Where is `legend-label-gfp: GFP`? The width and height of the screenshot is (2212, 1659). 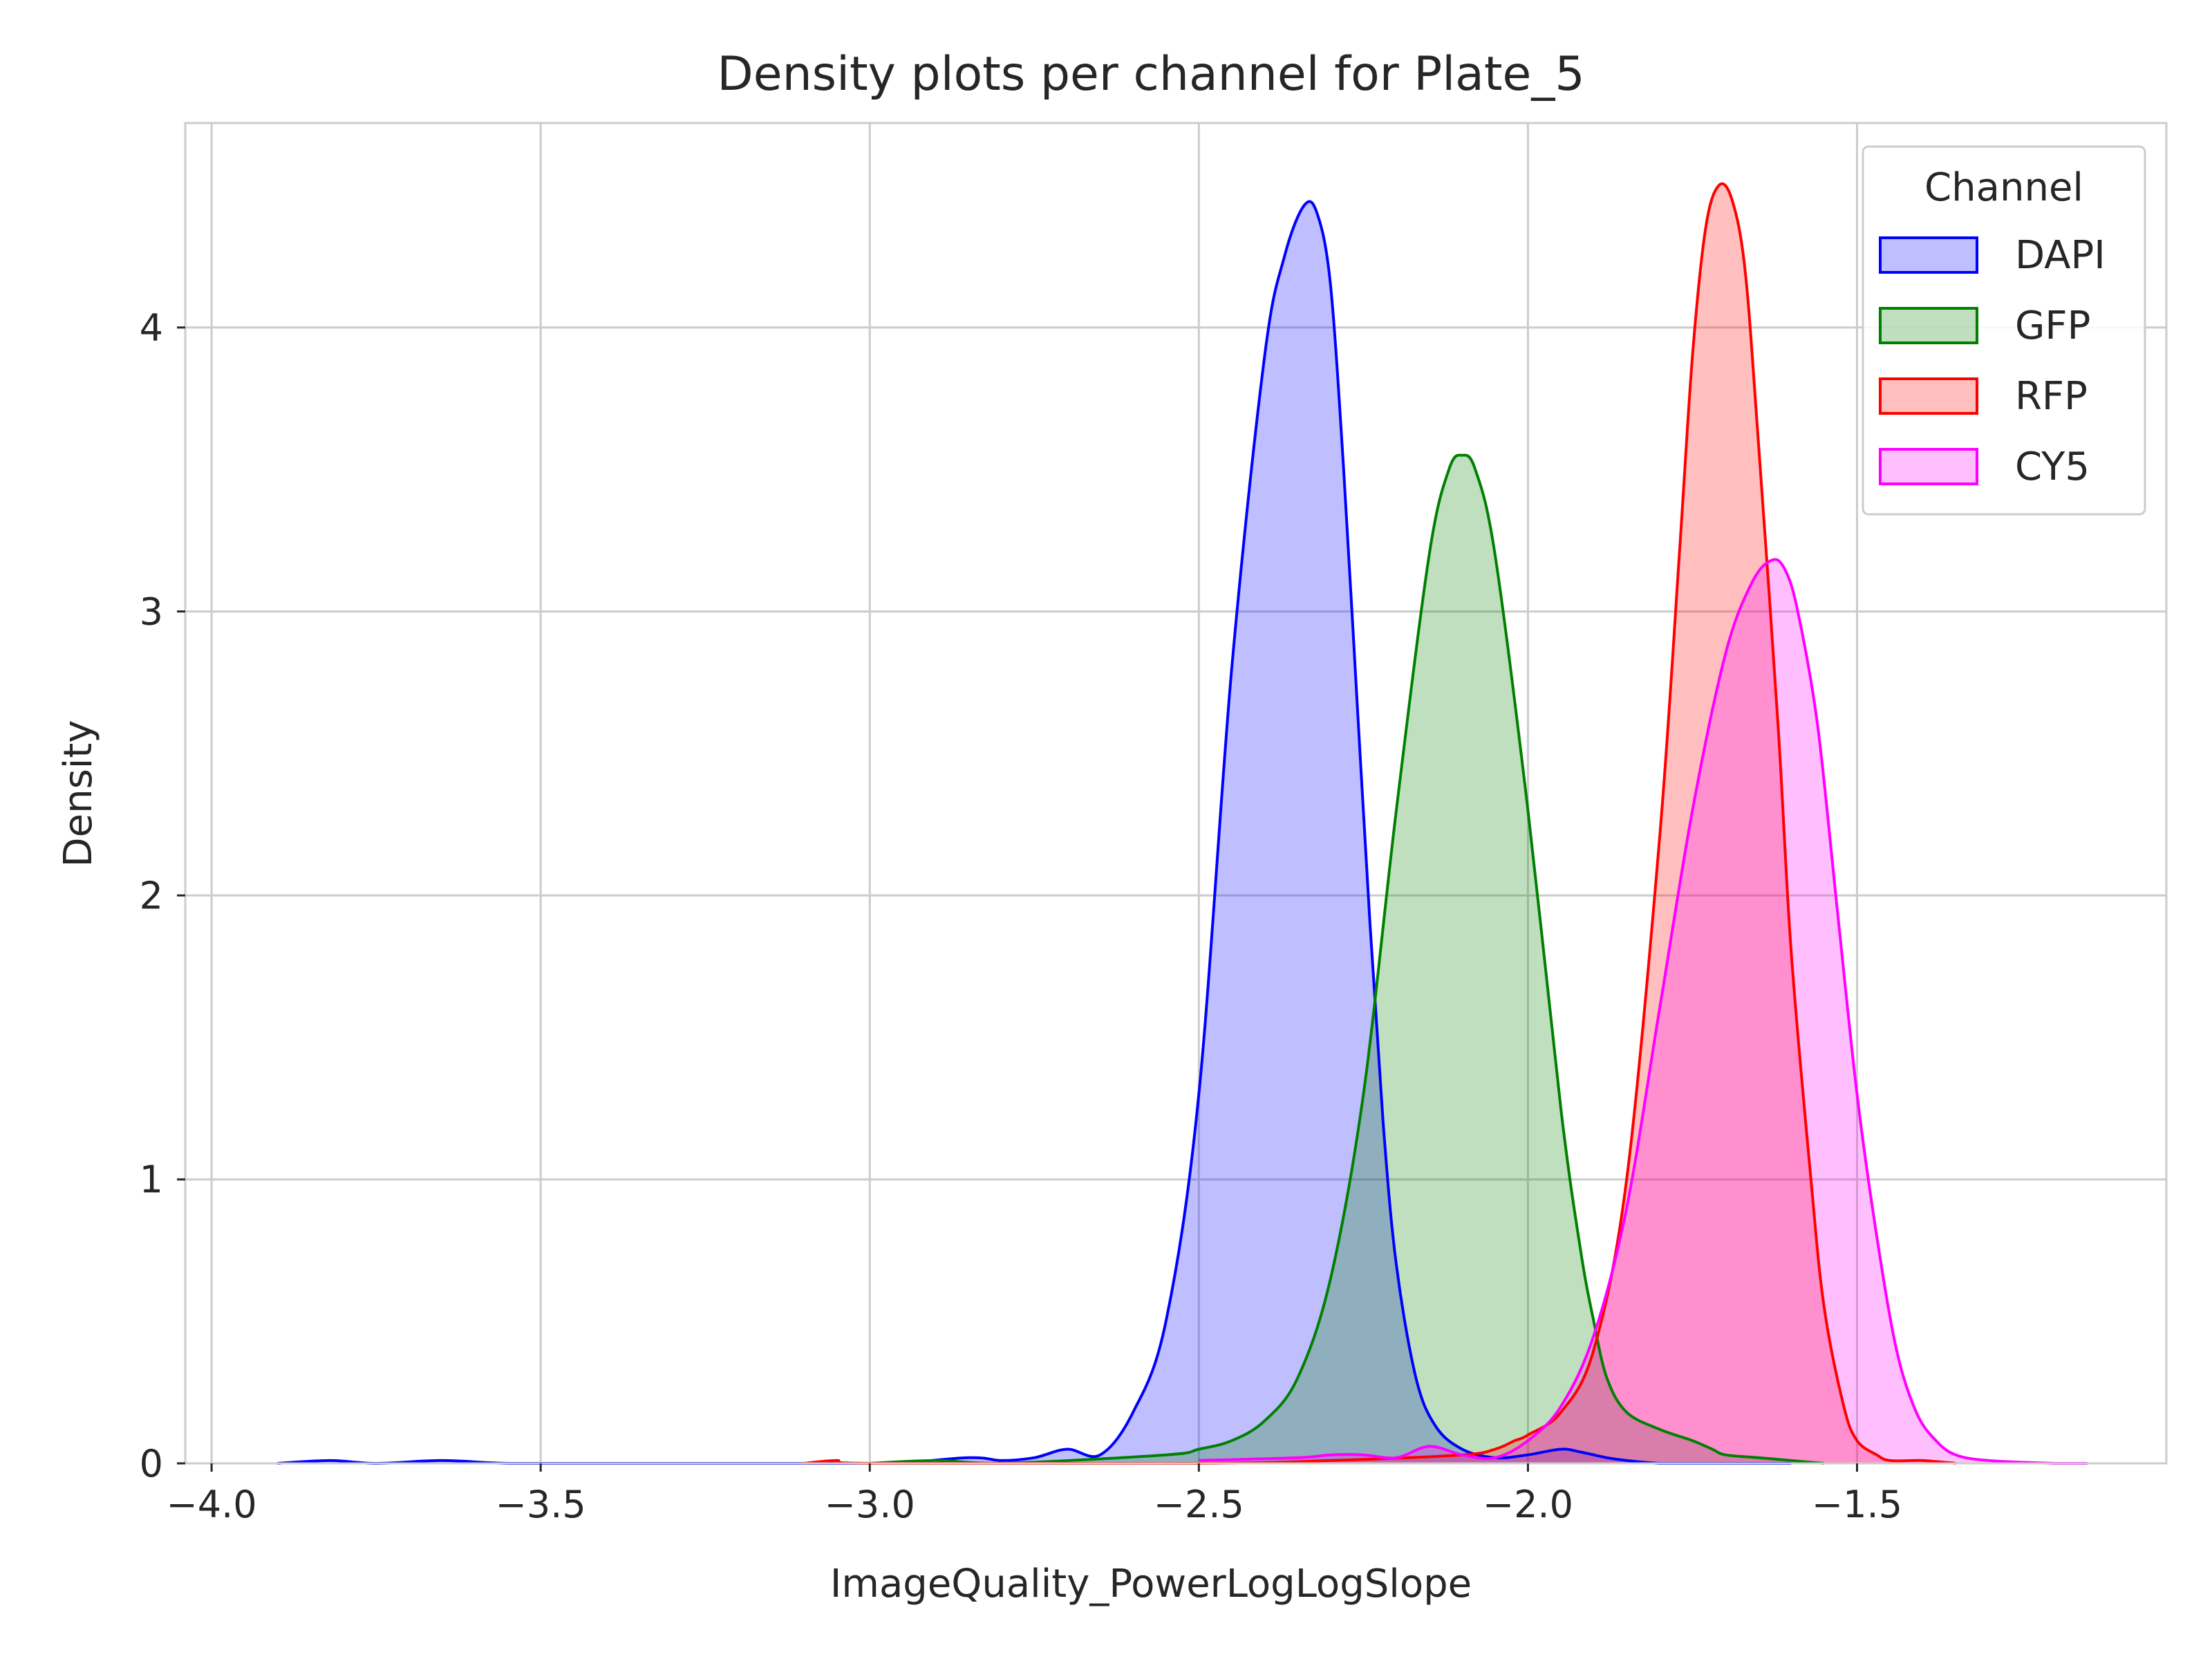 legend-label-gfp: GFP is located at coordinates (2052, 325).